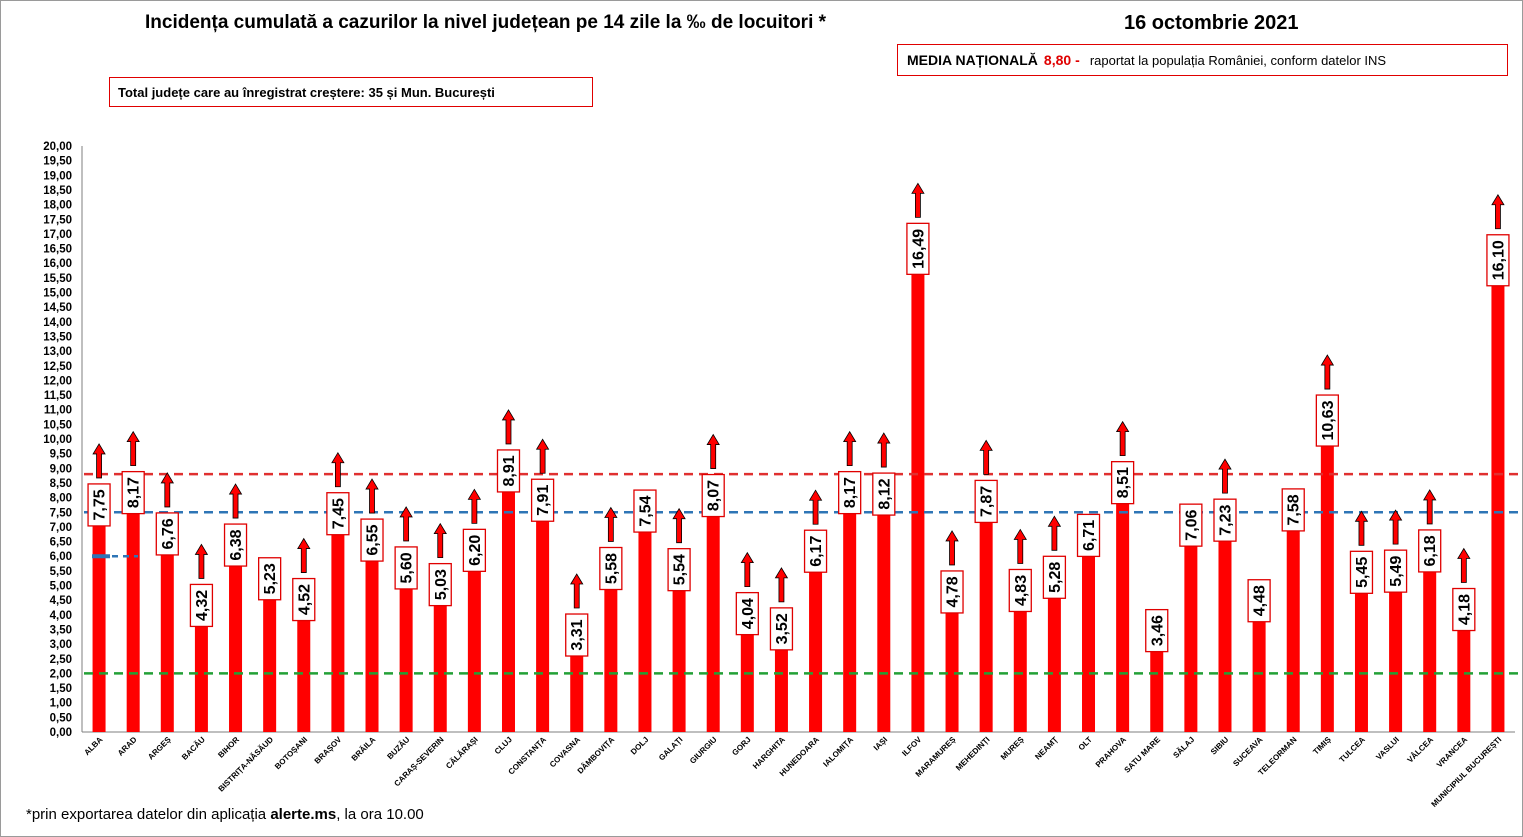 The height and width of the screenshot is (837, 1523). I want to click on value-label-text: 5,58, so click(611, 568).